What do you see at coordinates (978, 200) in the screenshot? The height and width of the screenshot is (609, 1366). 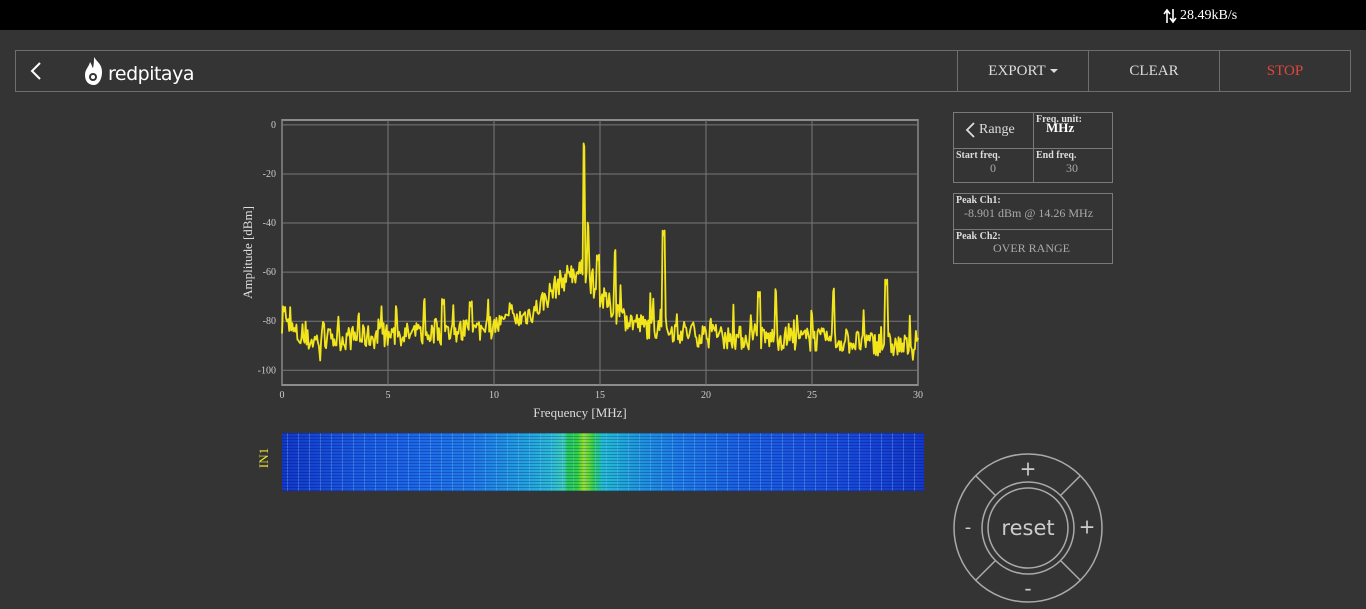 I see `peak-ch1-label: Peak Ch1:` at bounding box center [978, 200].